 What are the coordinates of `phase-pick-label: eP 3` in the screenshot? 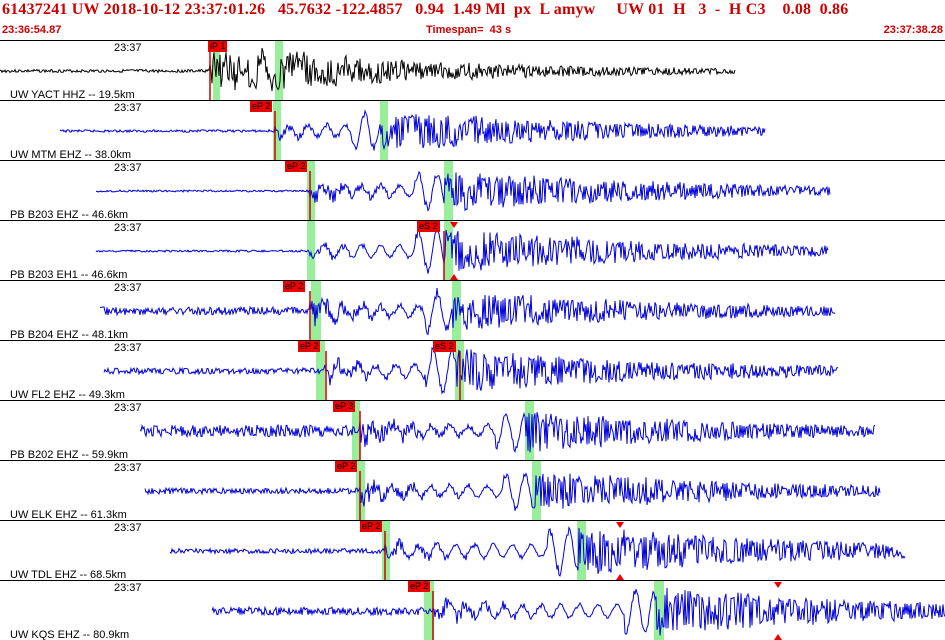 It's located at (344, 406).